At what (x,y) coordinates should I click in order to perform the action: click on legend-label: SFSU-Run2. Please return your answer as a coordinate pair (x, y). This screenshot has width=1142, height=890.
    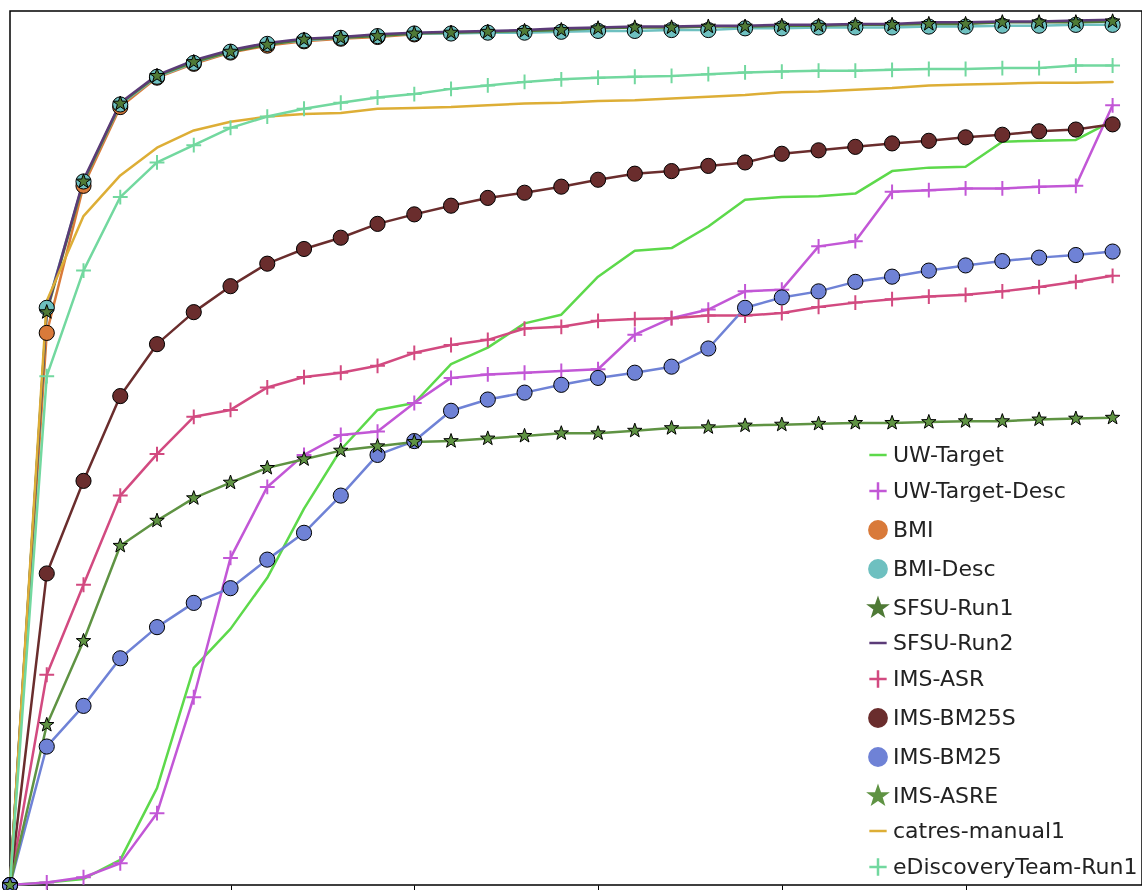
    Looking at the image, I should click on (953, 642).